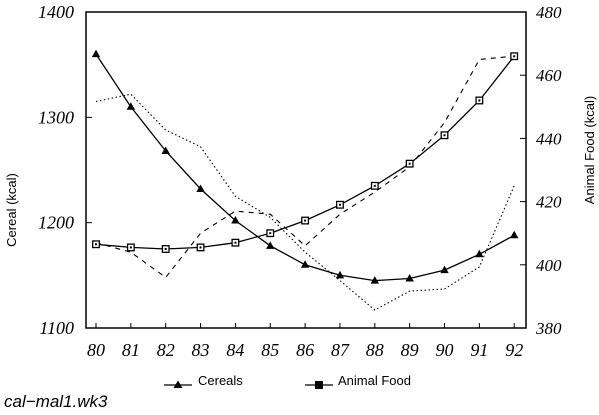  I want to click on legend-item-animal-food: Animal Food, so click(358, 381).